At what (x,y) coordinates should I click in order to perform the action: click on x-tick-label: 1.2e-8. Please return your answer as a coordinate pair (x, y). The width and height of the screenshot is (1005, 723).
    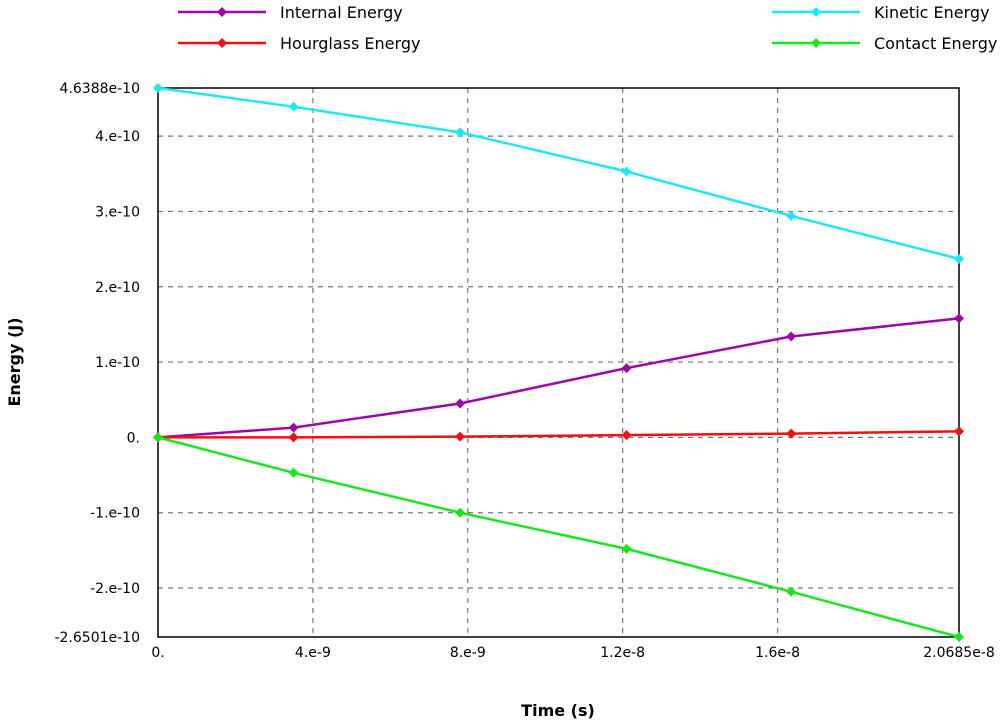
    Looking at the image, I should click on (622, 653).